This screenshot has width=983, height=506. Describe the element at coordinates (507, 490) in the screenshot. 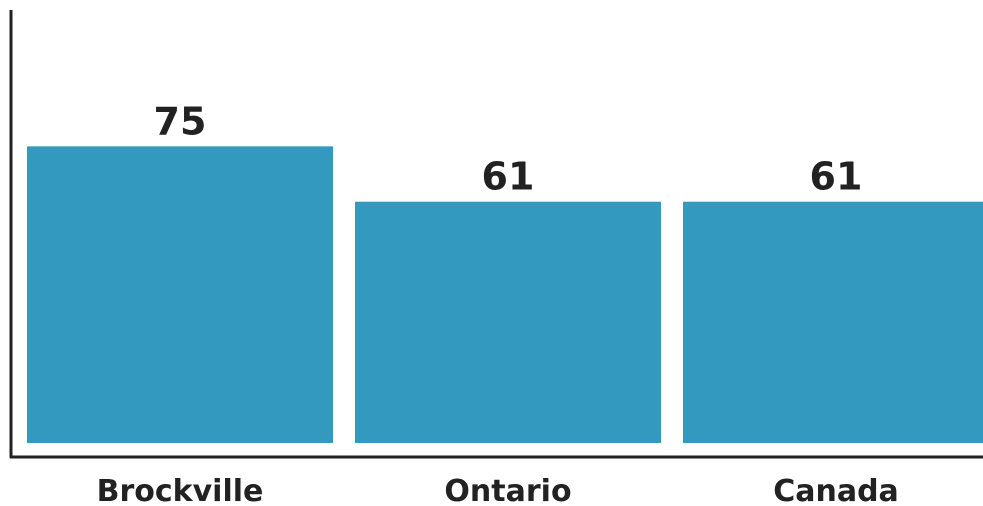

I see `category-label-ontario: Ontario` at that location.